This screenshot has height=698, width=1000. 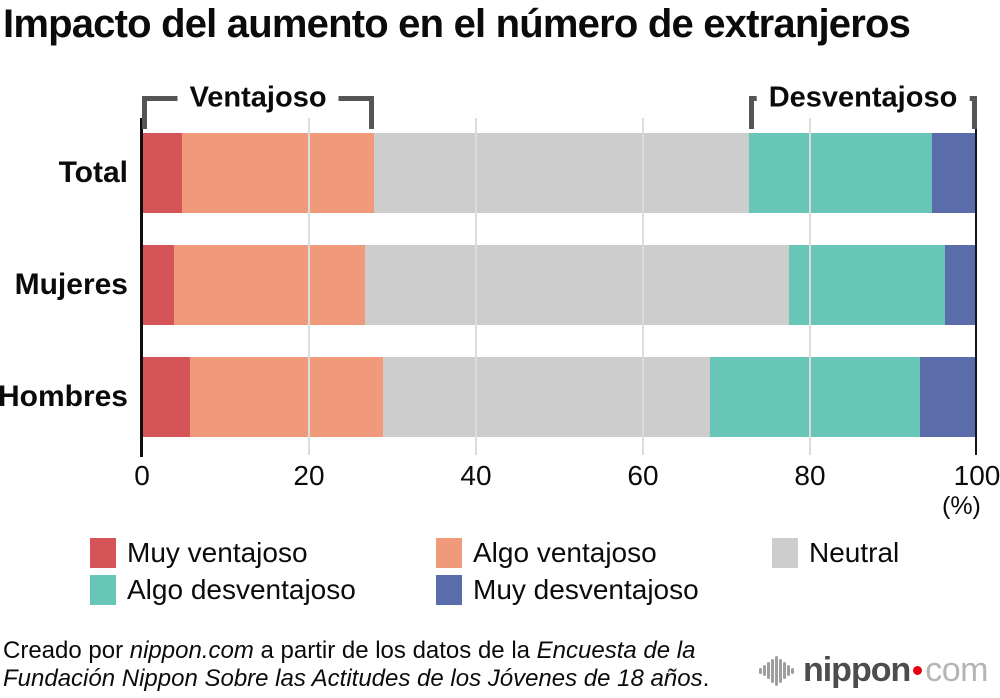 I want to click on source-note-italic: Encuesta de la, so click(x=616, y=650).